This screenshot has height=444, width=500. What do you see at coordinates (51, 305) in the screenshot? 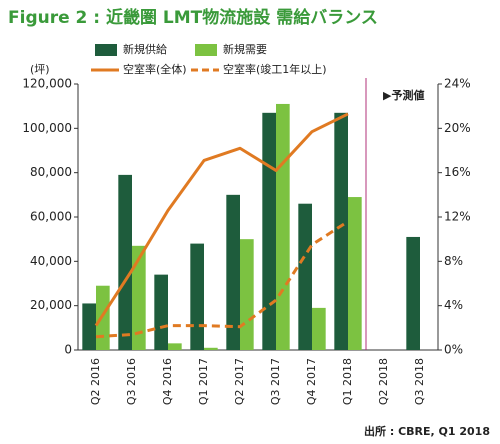
I see `y-tick-label: 20,000` at bounding box center [51, 305].